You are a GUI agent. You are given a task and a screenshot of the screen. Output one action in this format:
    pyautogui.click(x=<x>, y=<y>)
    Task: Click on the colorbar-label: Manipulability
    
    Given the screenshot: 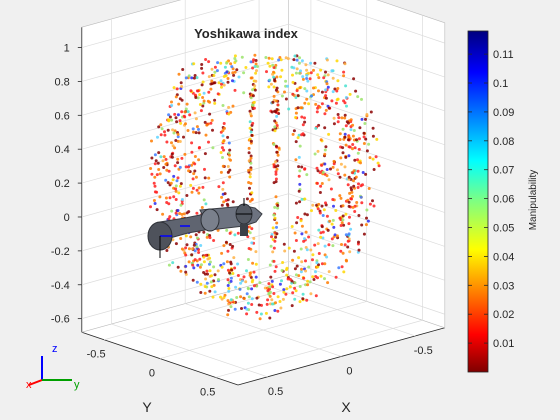 What is the action you would take?
    pyautogui.click(x=533, y=200)
    